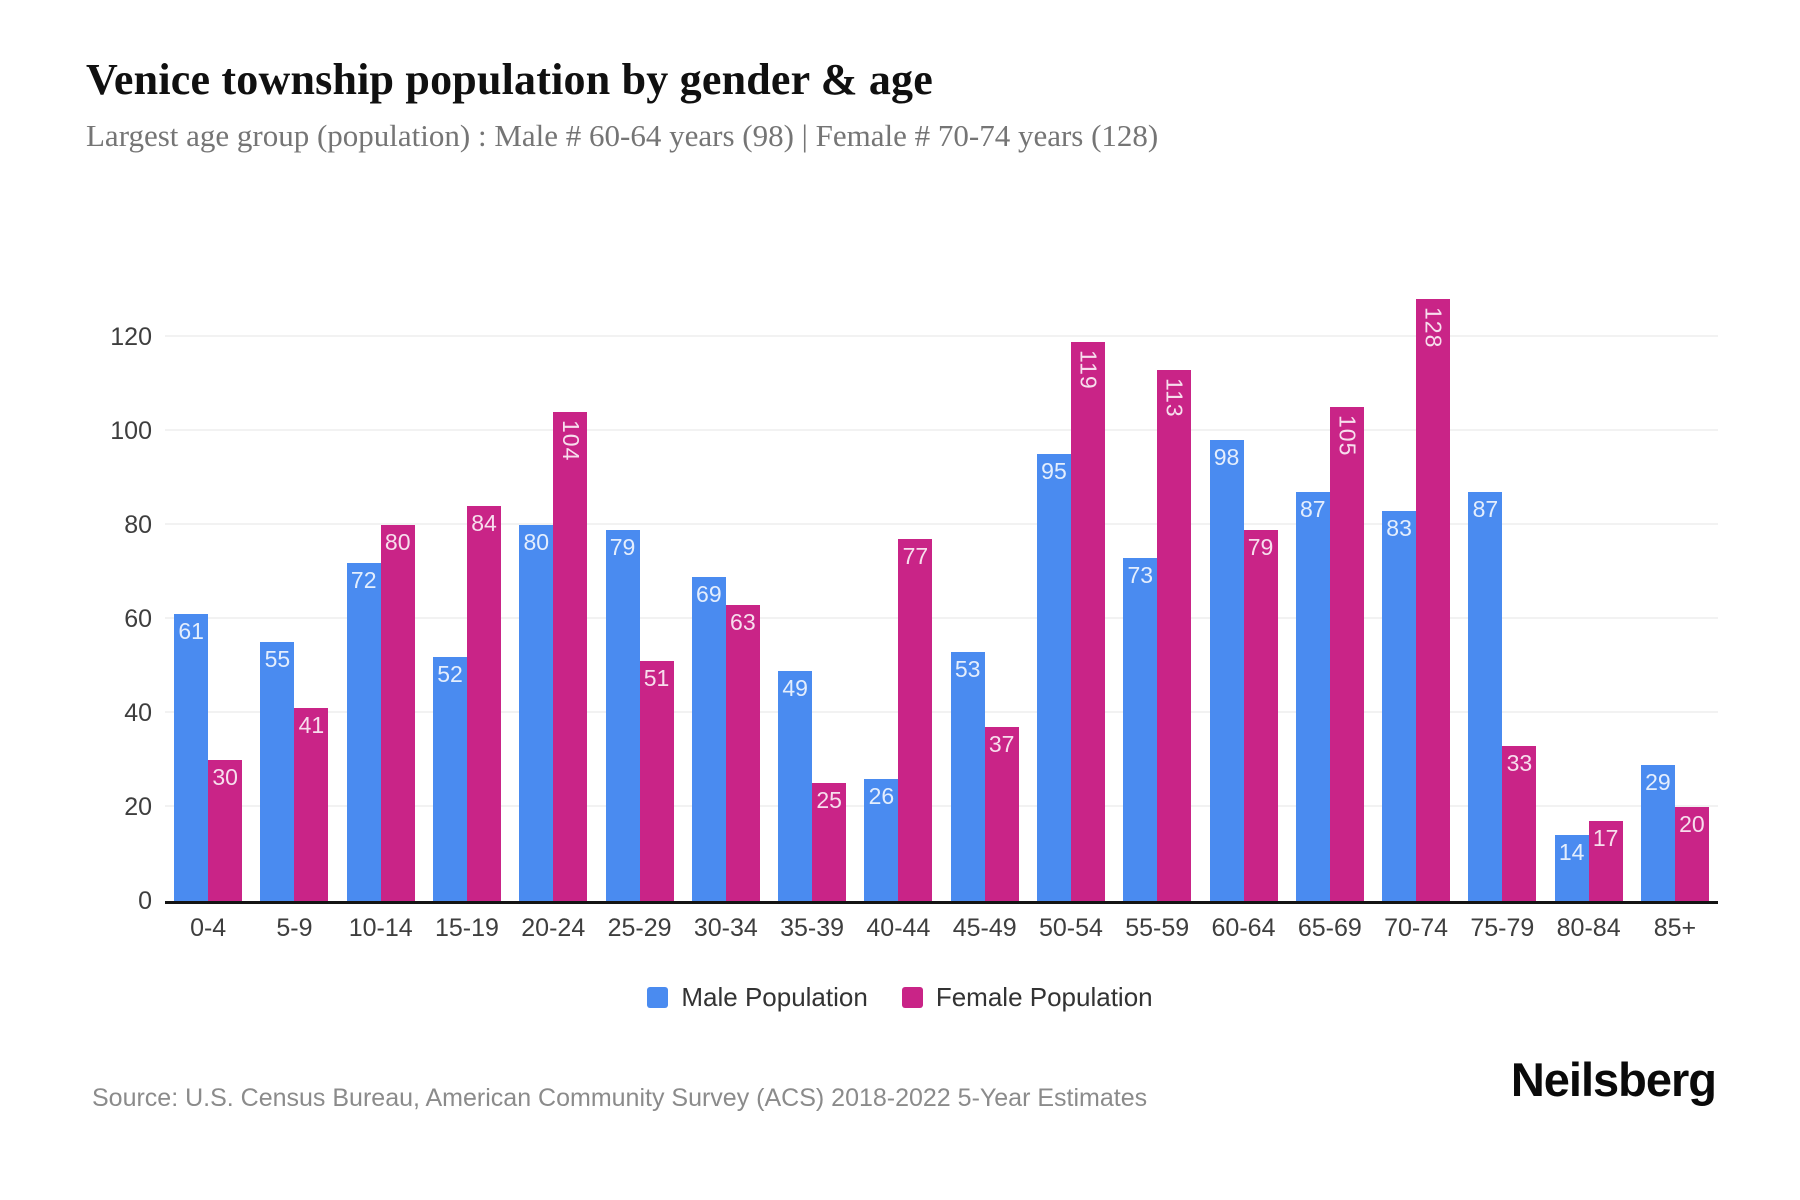  What do you see at coordinates (1053, 677) in the screenshot?
I see `male-bar-50-54: 95` at bounding box center [1053, 677].